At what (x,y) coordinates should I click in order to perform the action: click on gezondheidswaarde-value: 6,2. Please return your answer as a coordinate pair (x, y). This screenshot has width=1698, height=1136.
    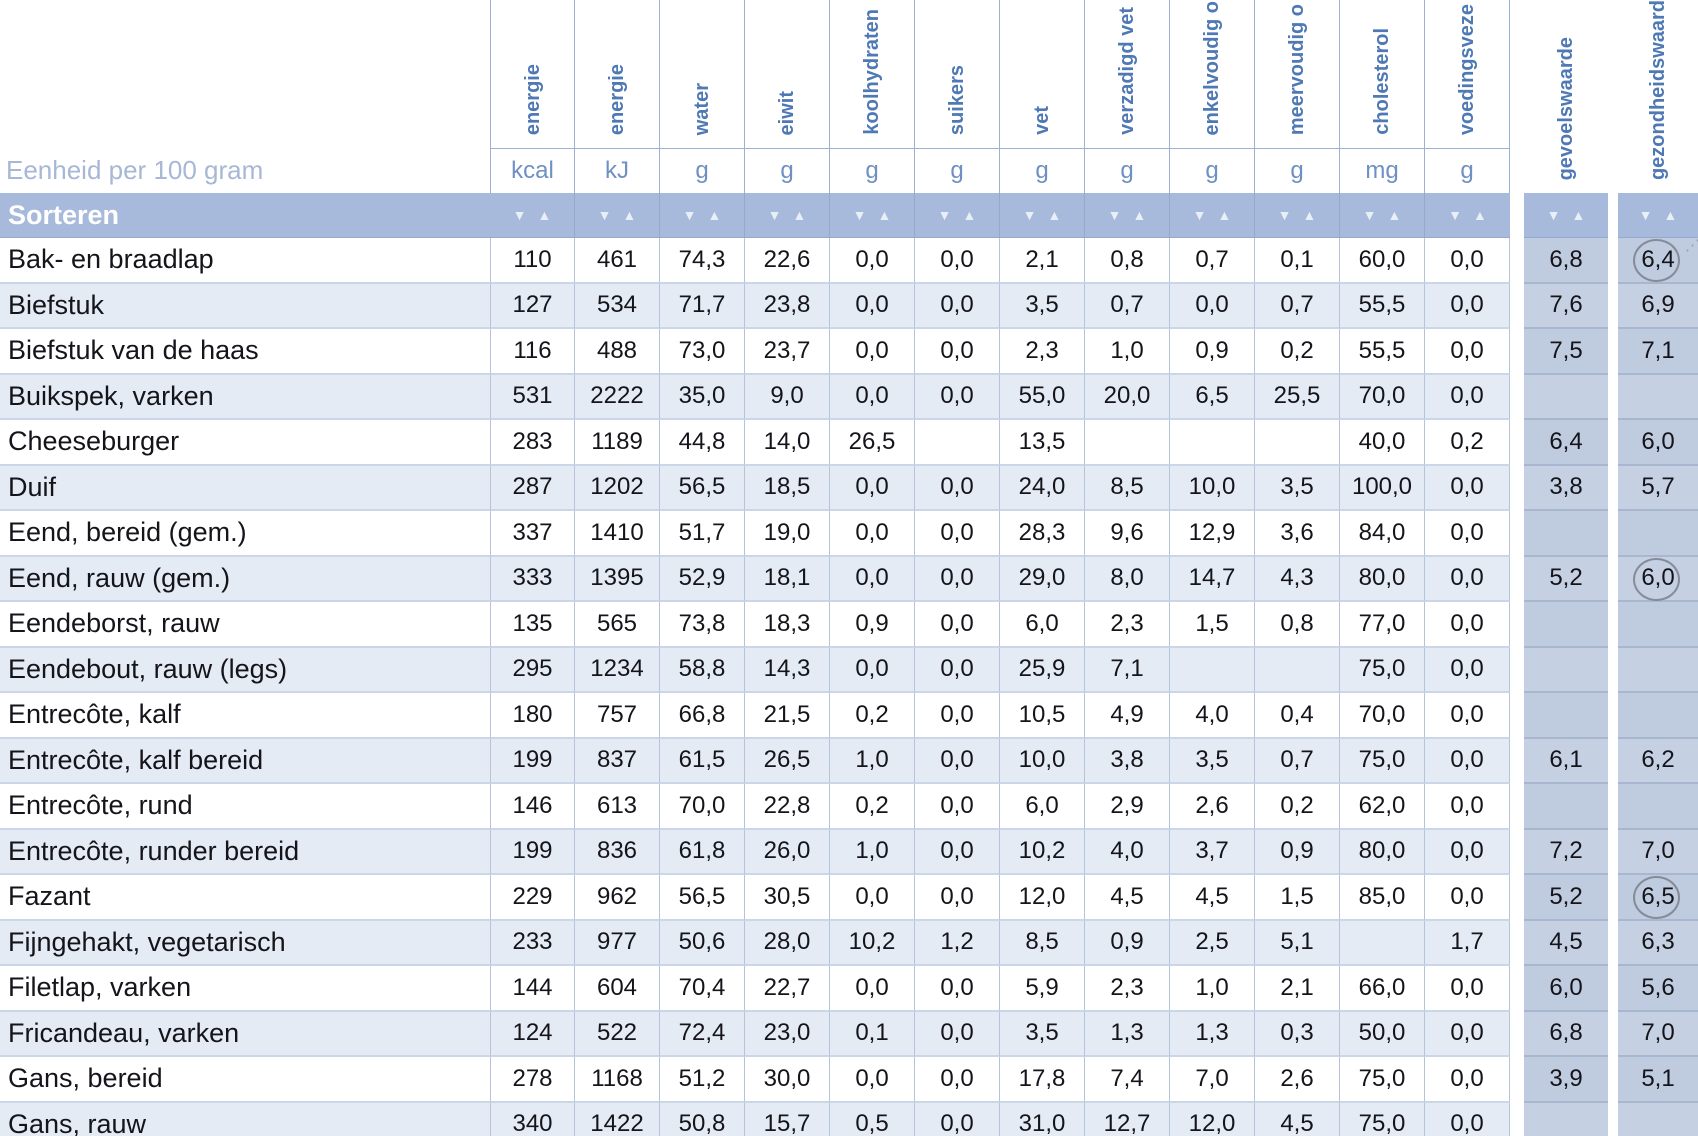
    Looking at the image, I should click on (1658, 760).